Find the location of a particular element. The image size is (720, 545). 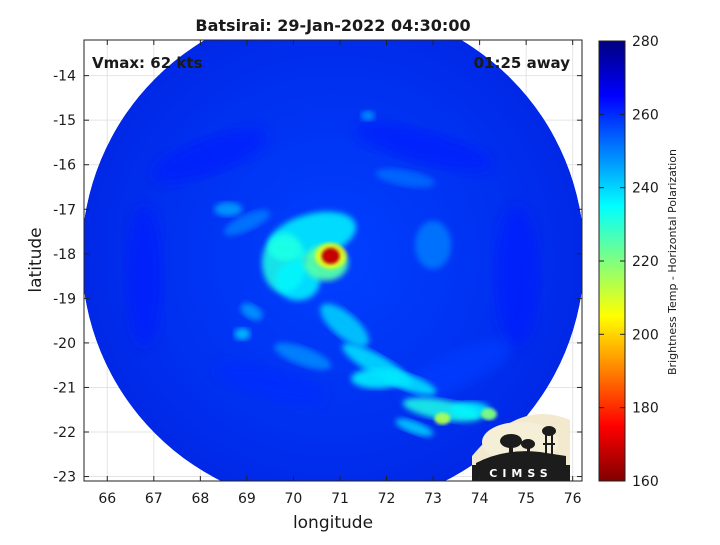

inner-band is located at coordinates (284, 249).